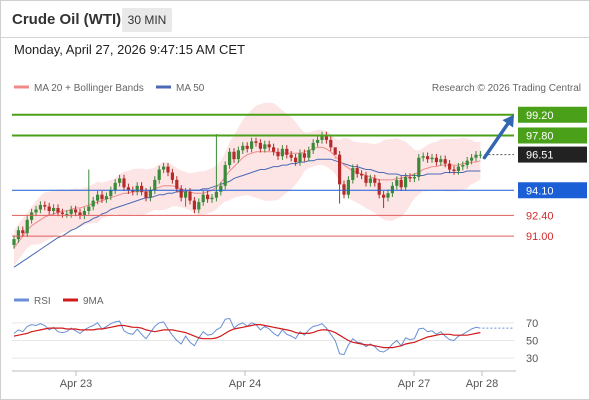  I want to click on rsi-tick-label: 50, so click(532, 342).